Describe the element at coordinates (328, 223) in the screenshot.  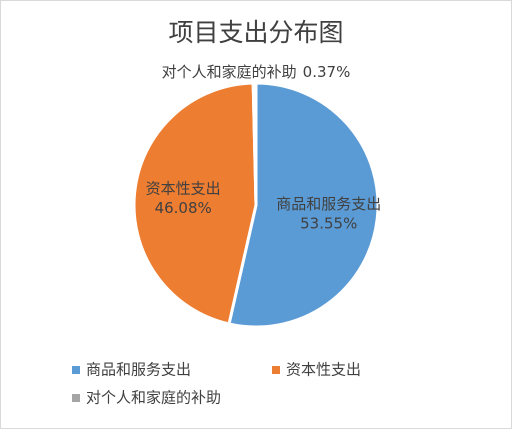
I see `data-label-value: 53.55%` at that location.